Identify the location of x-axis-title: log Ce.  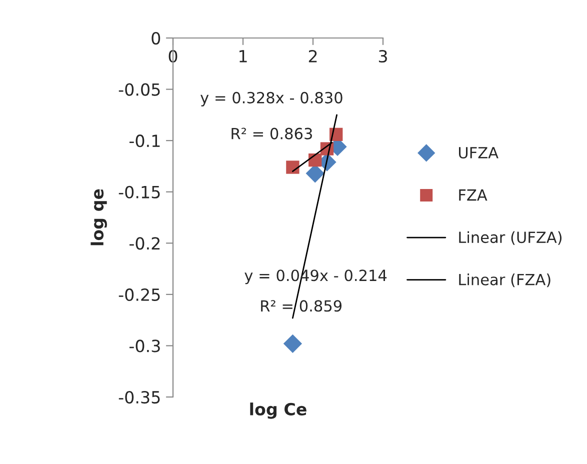
(278, 410).